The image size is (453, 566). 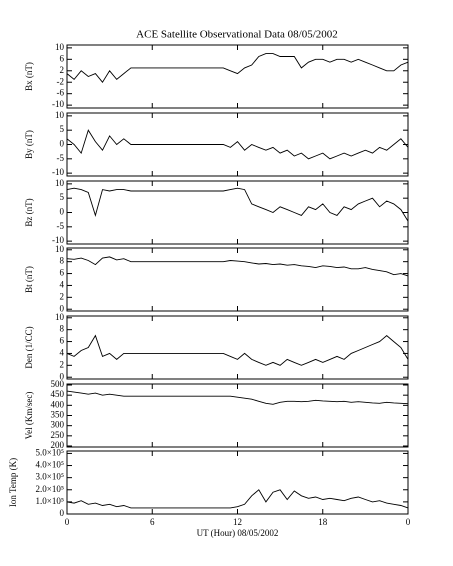 What do you see at coordinates (152, 522) in the screenshot?
I see `x-tick-label: 6` at bounding box center [152, 522].